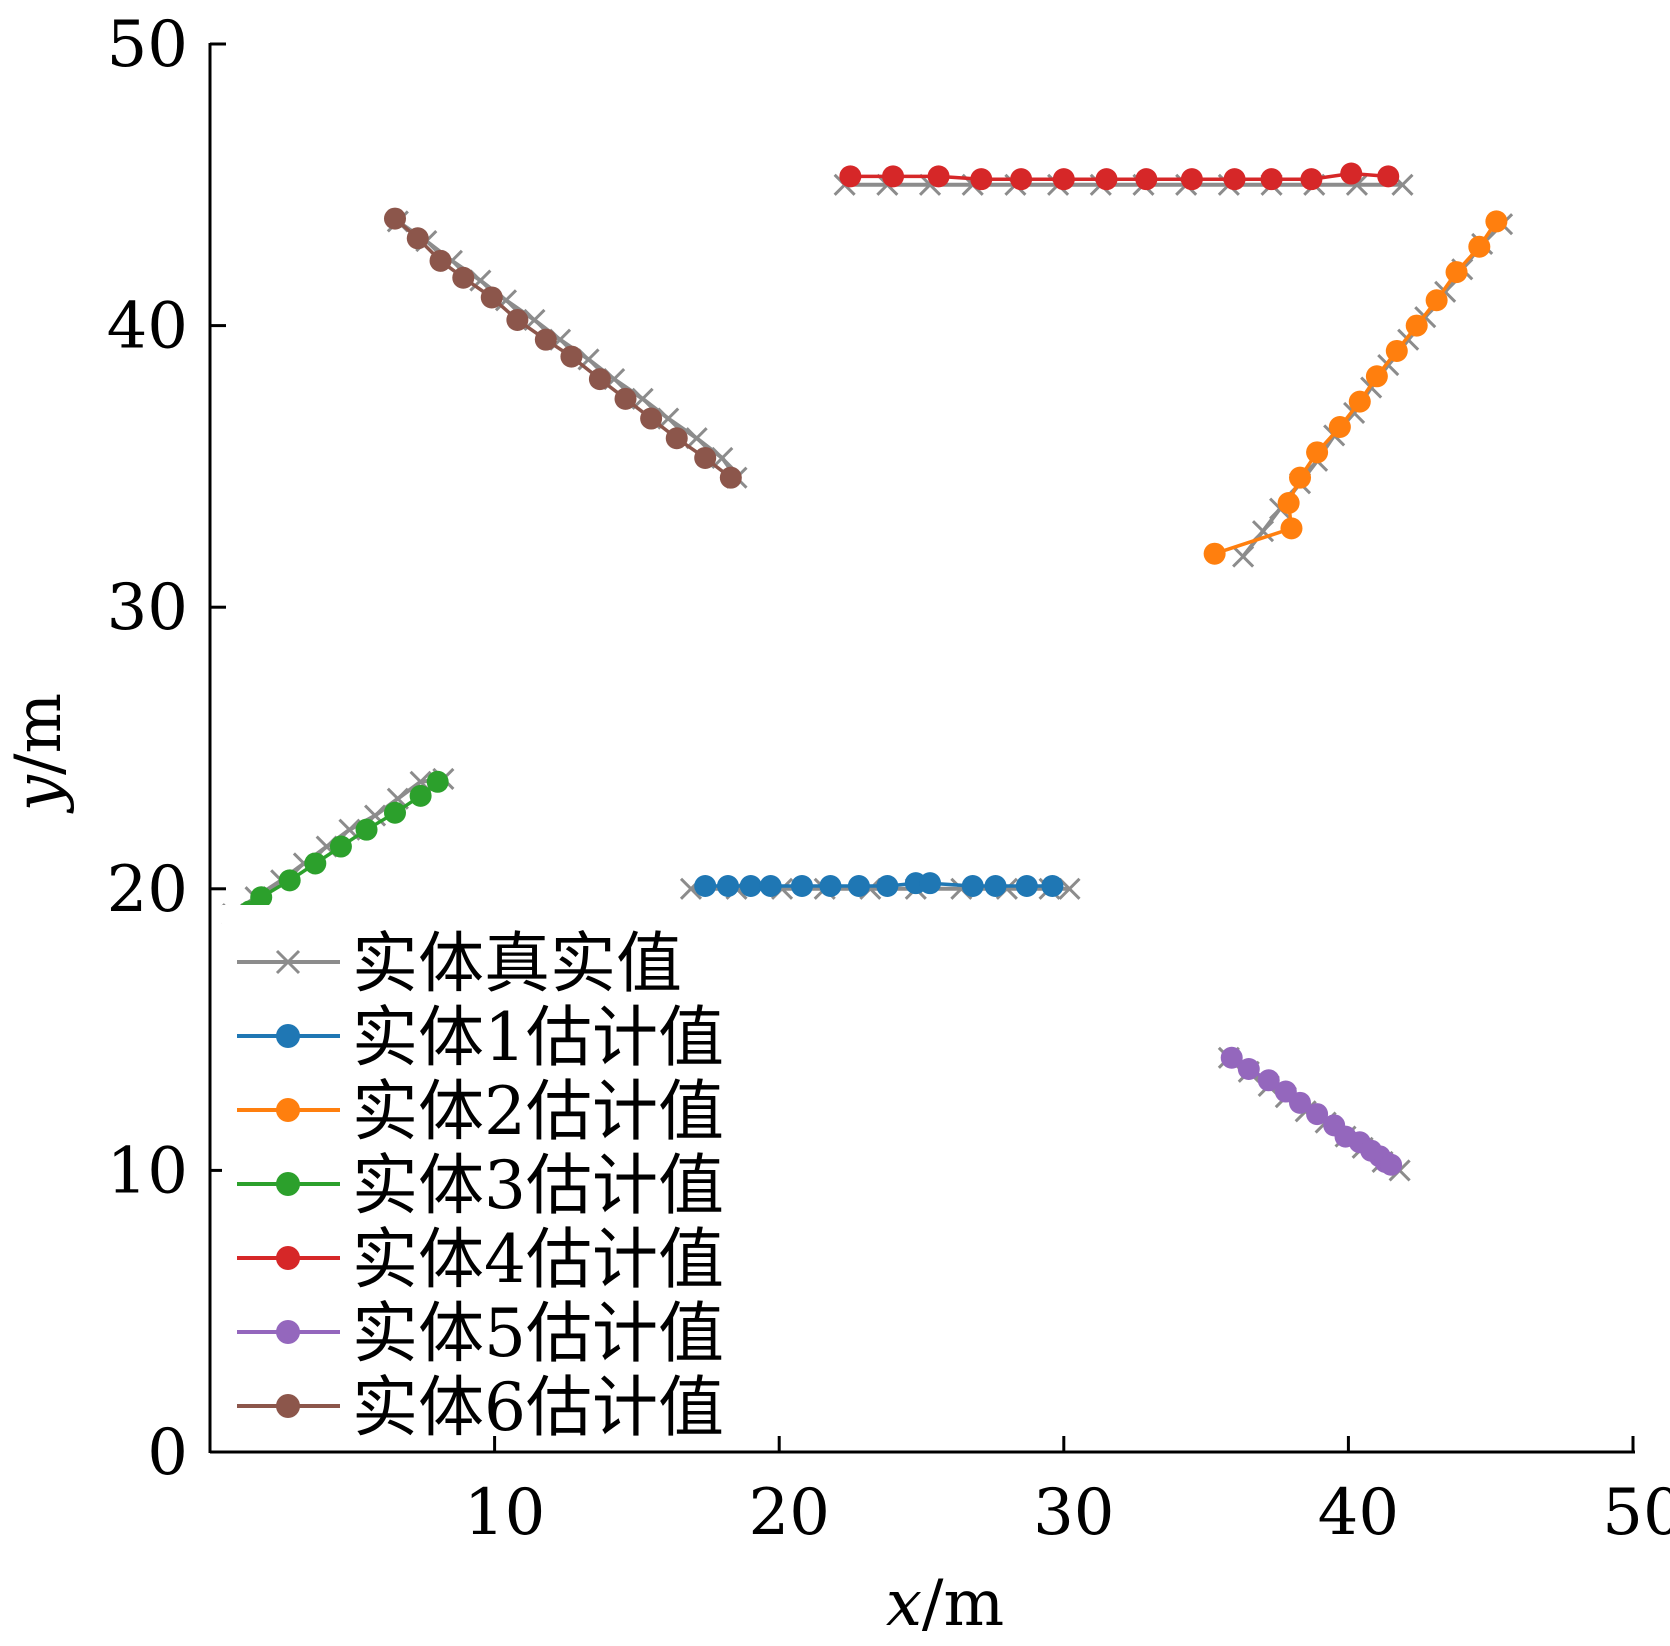 The height and width of the screenshot is (1646, 1670). I want to click on legend-background, so click(499, 1170).